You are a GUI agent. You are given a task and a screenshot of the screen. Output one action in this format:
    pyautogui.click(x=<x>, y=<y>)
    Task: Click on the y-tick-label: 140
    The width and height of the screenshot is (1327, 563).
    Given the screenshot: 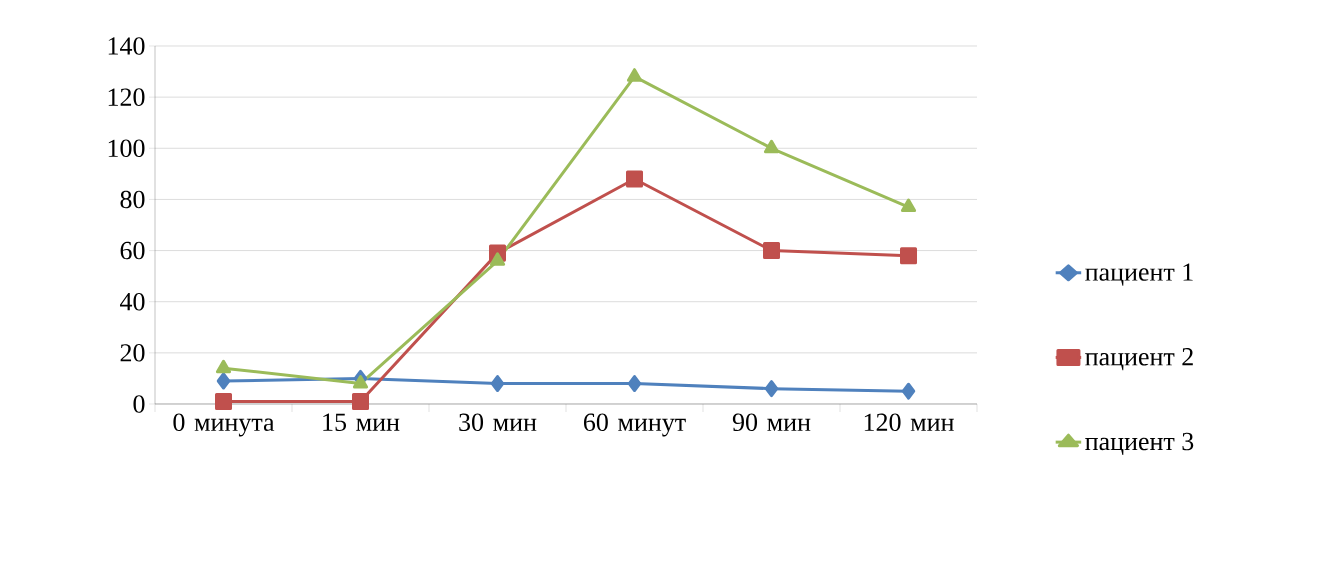 What is the action you would take?
    pyautogui.click(x=126, y=46)
    